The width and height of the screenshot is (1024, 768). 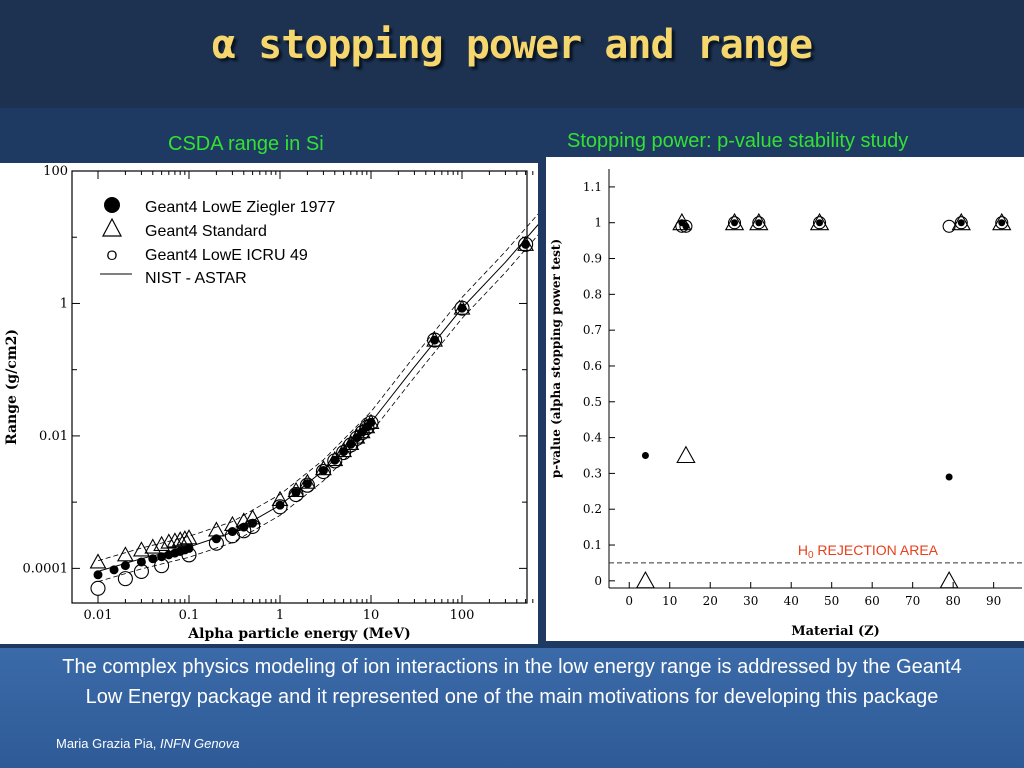 I want to click on footer-affiliation: INFN Genova, so click(x=200, y=743).